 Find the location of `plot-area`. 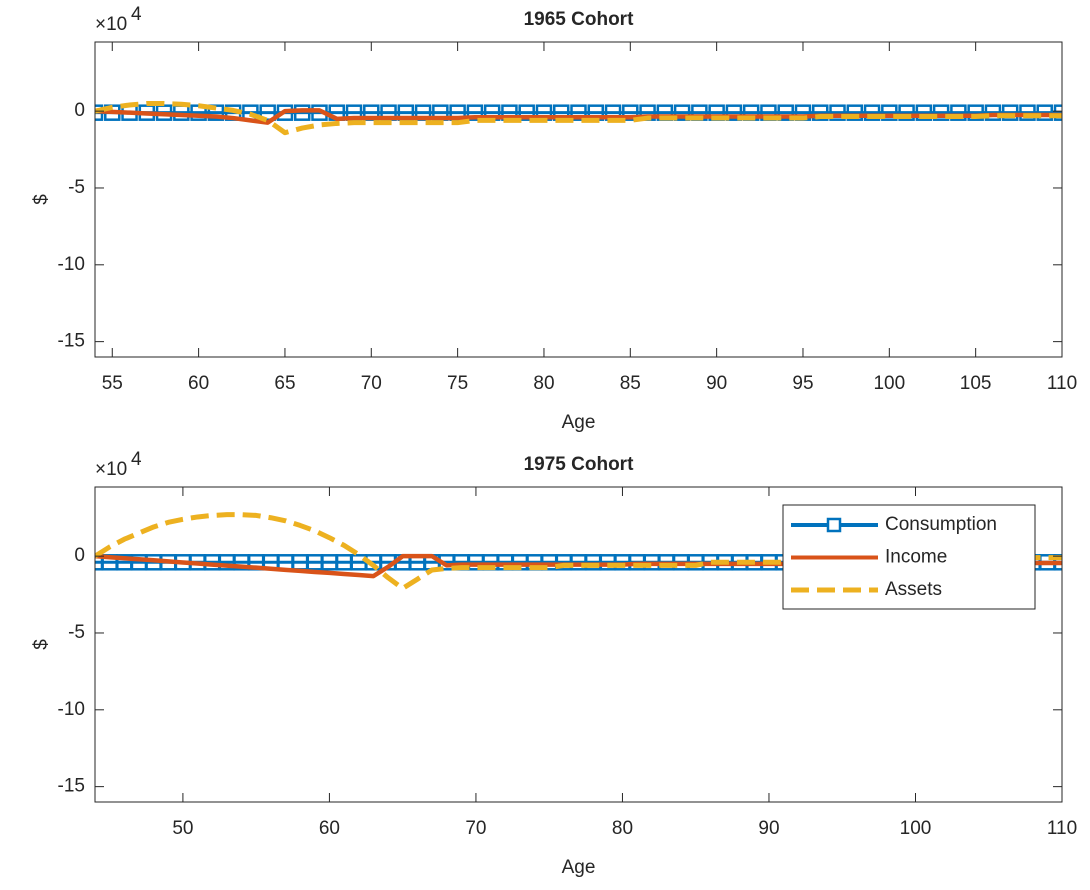

plot-area is located at coordinates (578, 118).